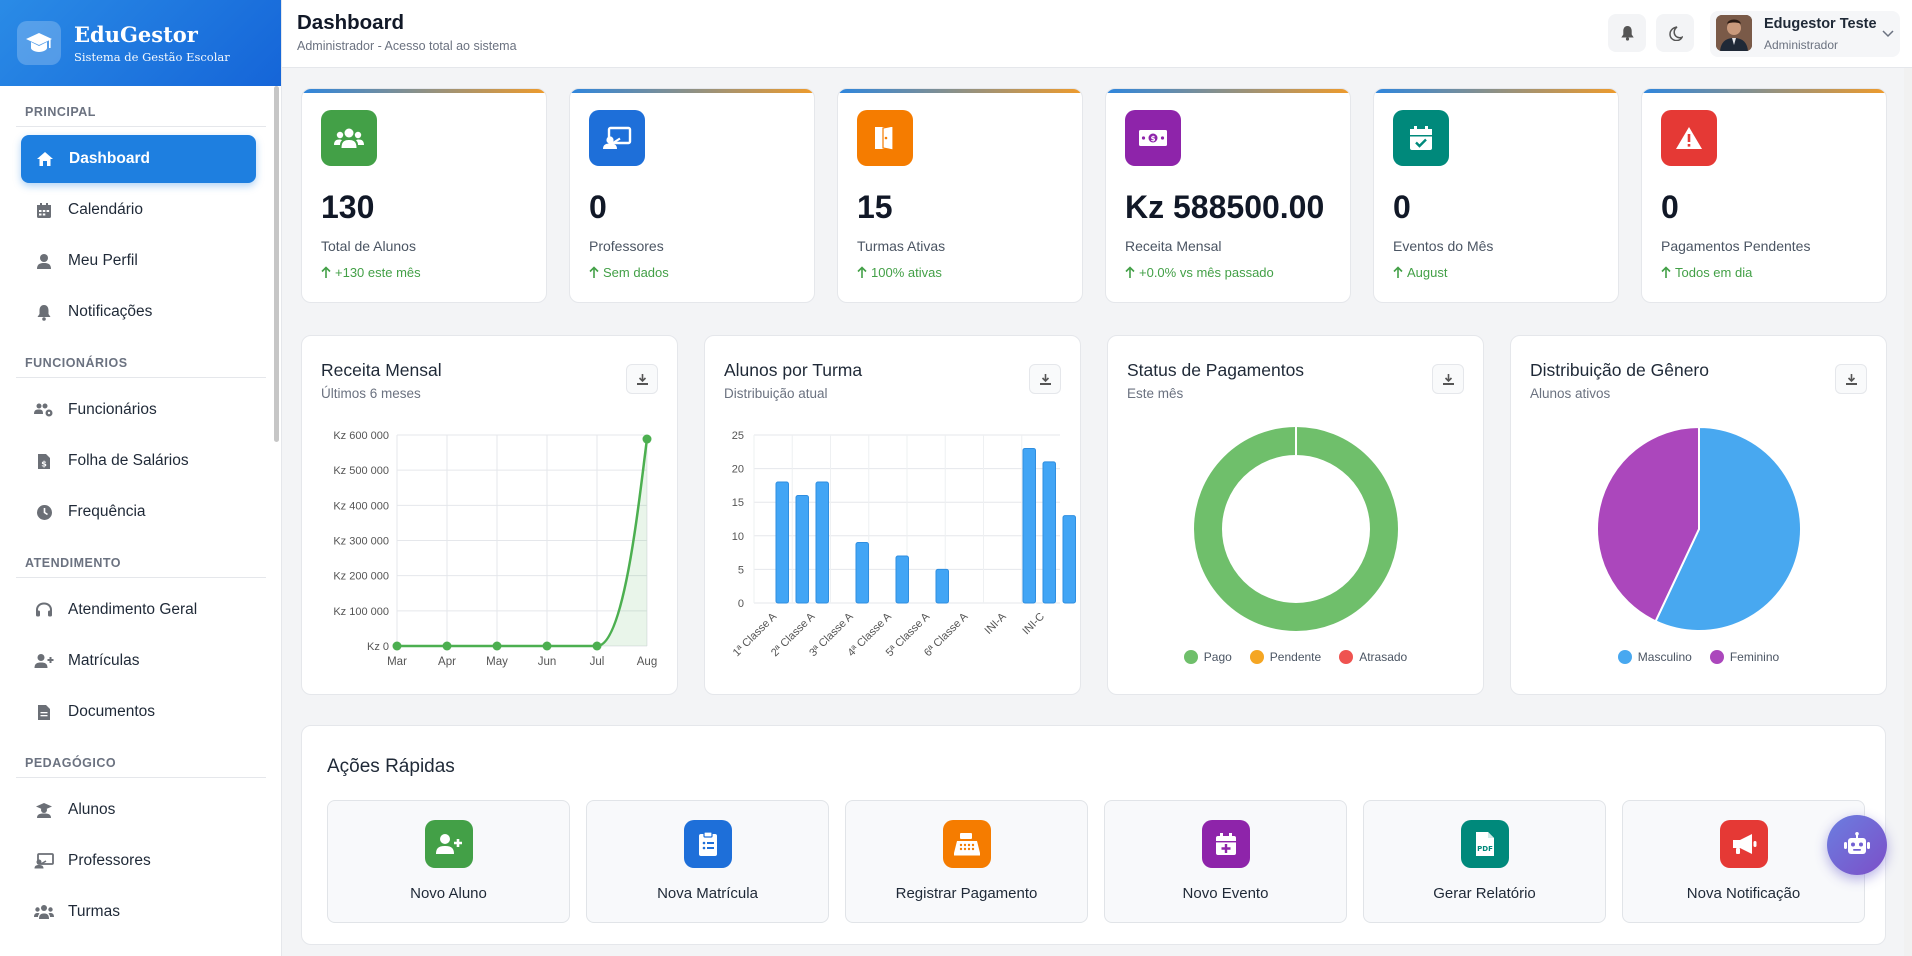 The image size is (1912, 956). What do you see at coordinates (361, 577) in the screenshot?
I see `y-tick-label: Kz 200 000` at bounding box center [361, 577].